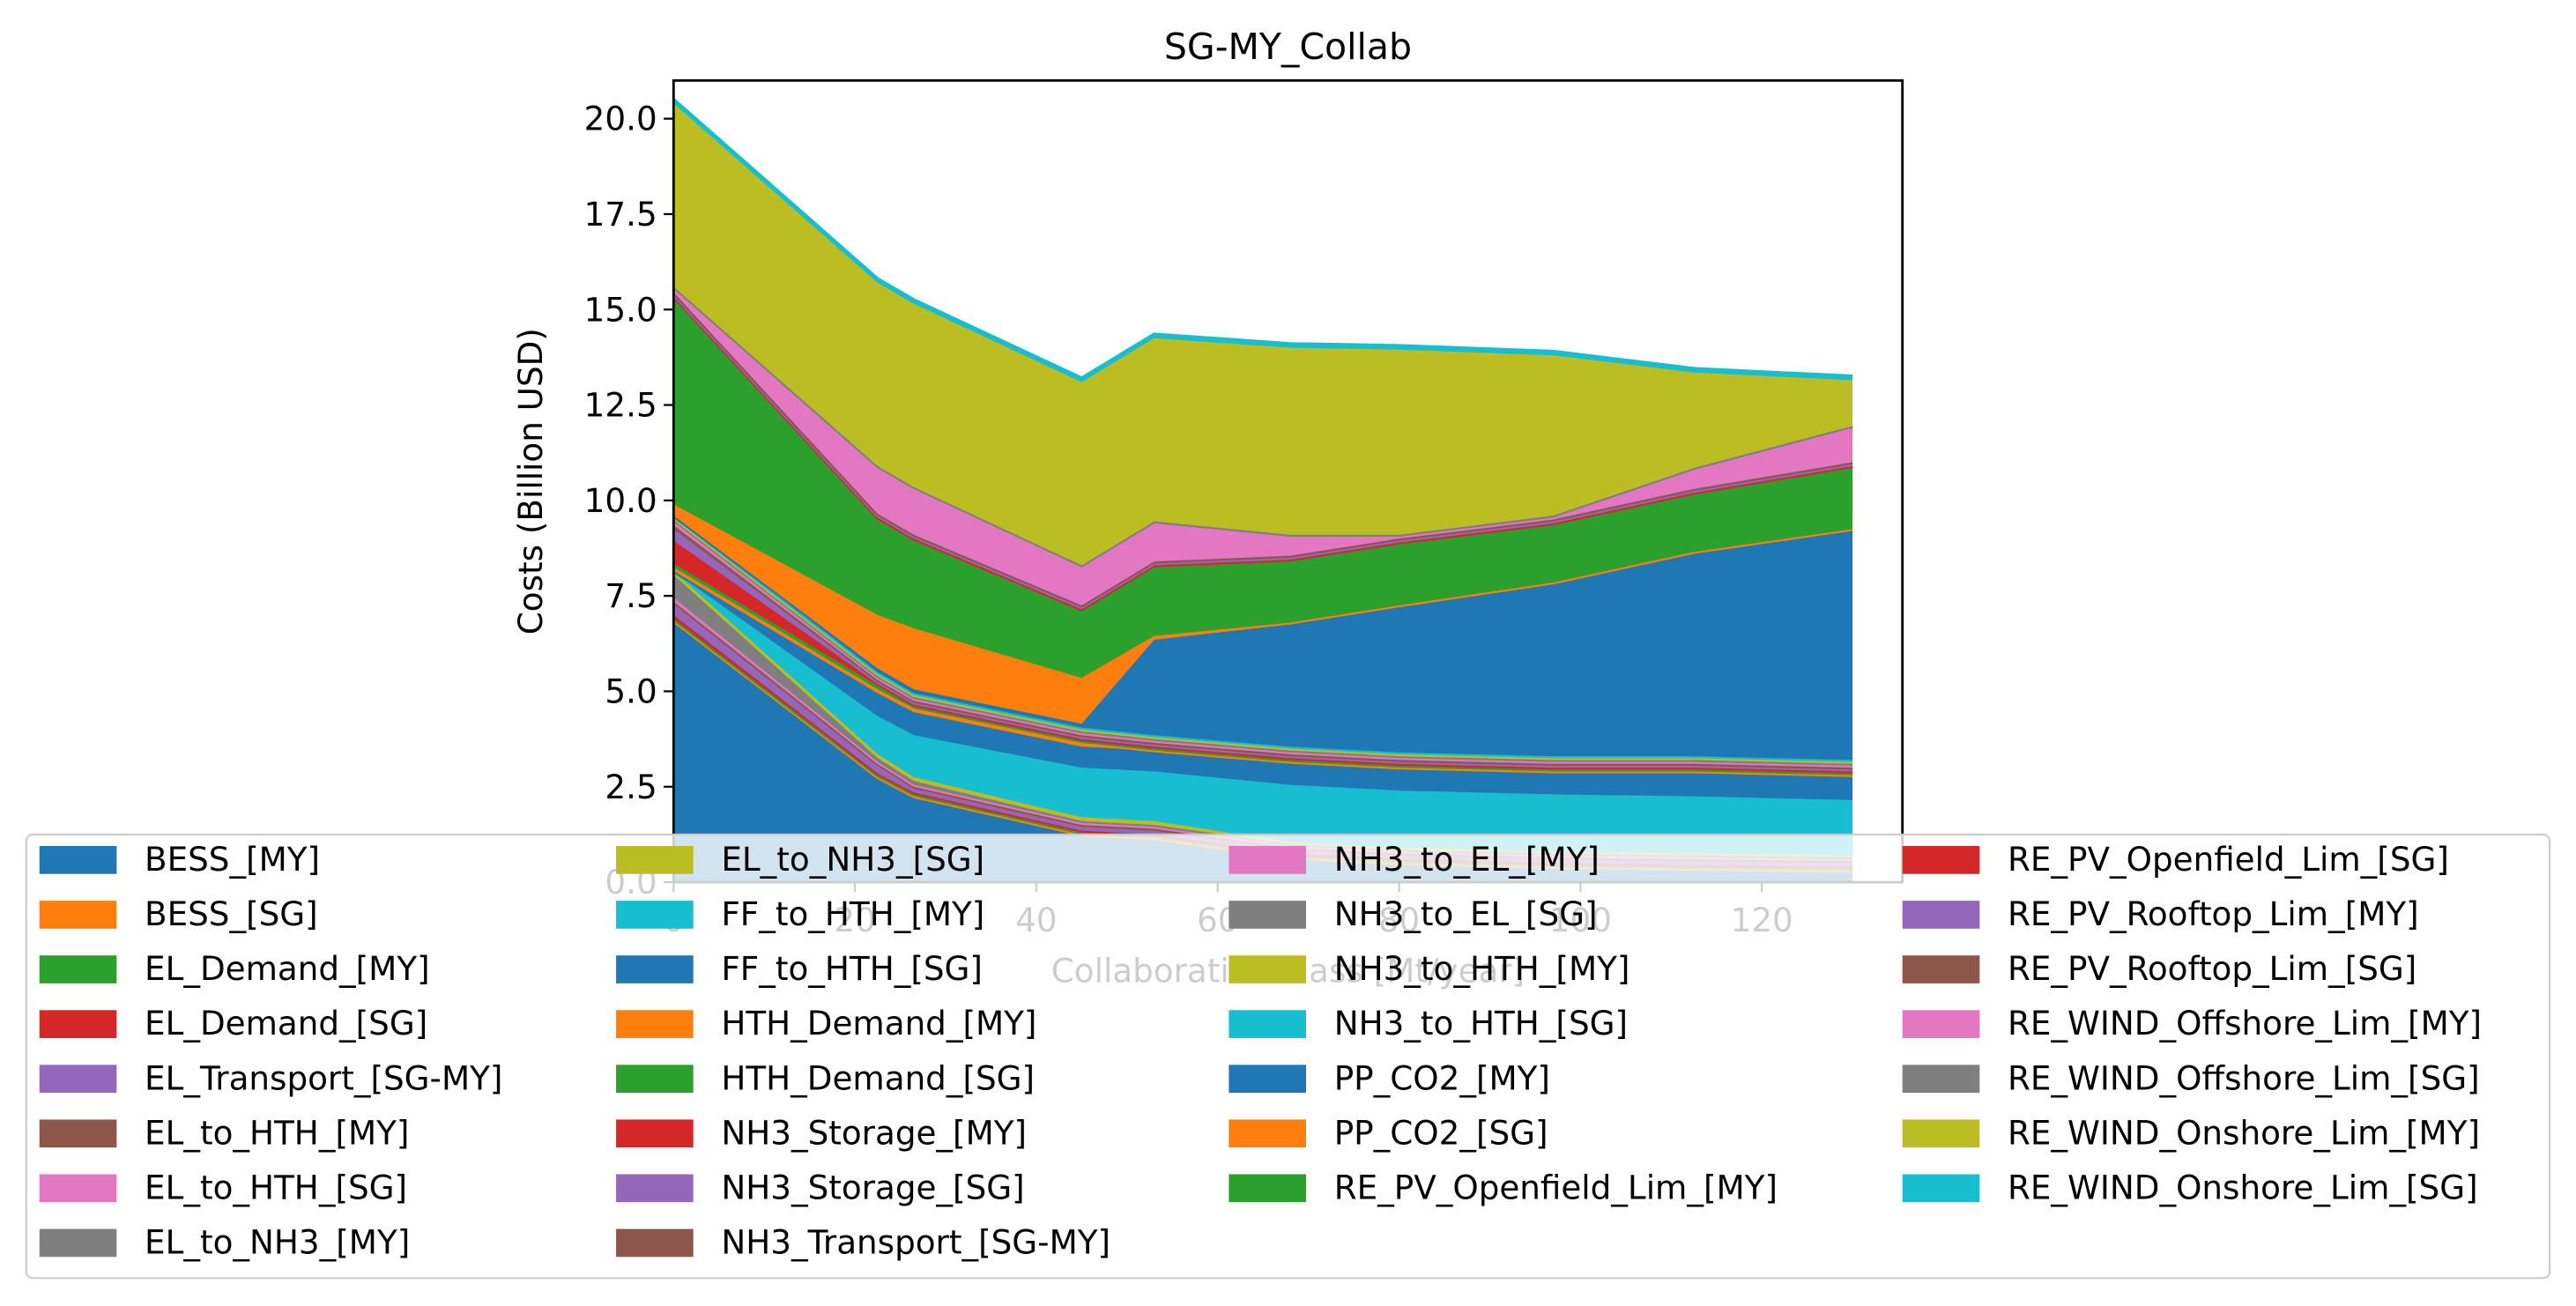 The height and width of the screenshot is (1306, 2576). I want to click on y-tick-label: 17.5, so click(620, 214).